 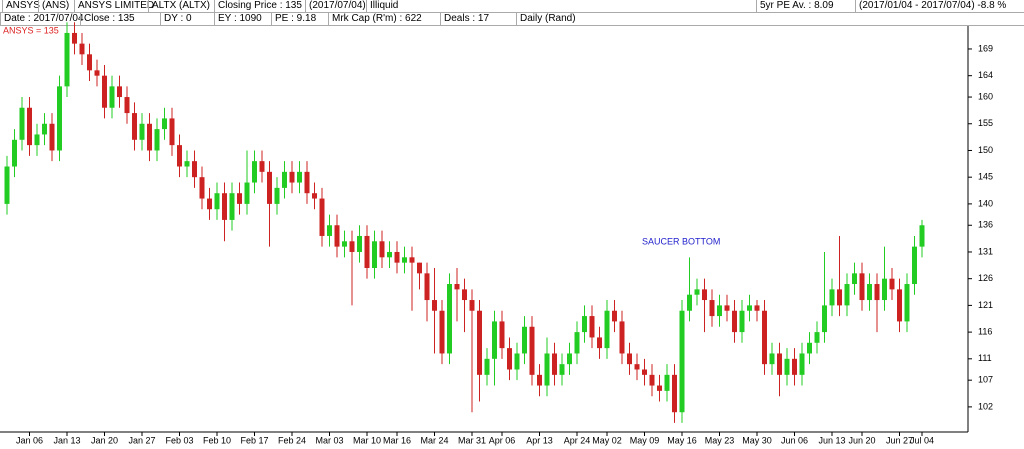 I want to click on header-cell: (2017/01/04 - 2017/07/04) -8.8 %, so click(x=930, y=6).